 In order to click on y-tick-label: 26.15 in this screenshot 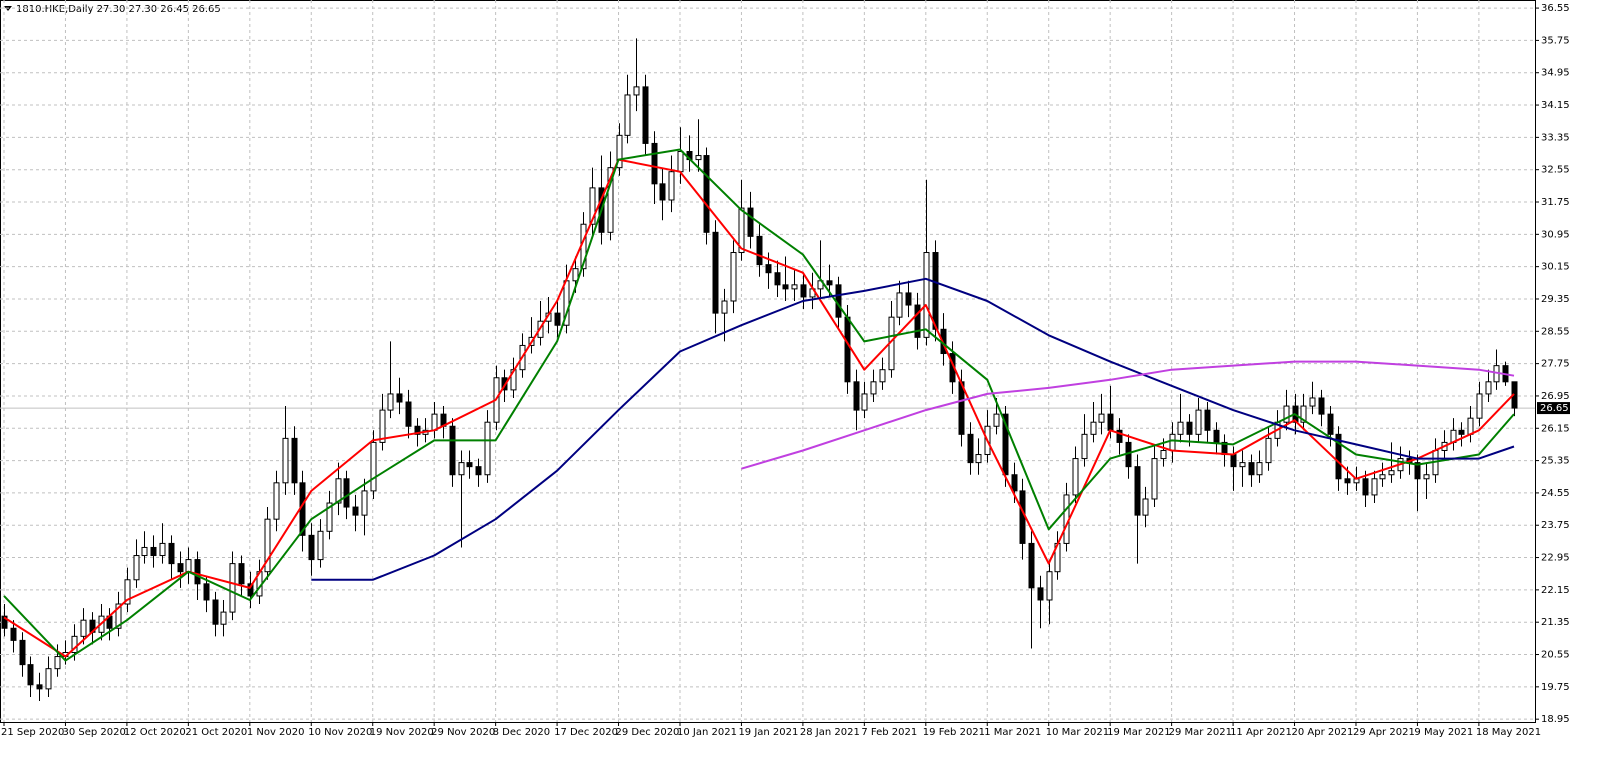, I will do `click(1555, 428)`.